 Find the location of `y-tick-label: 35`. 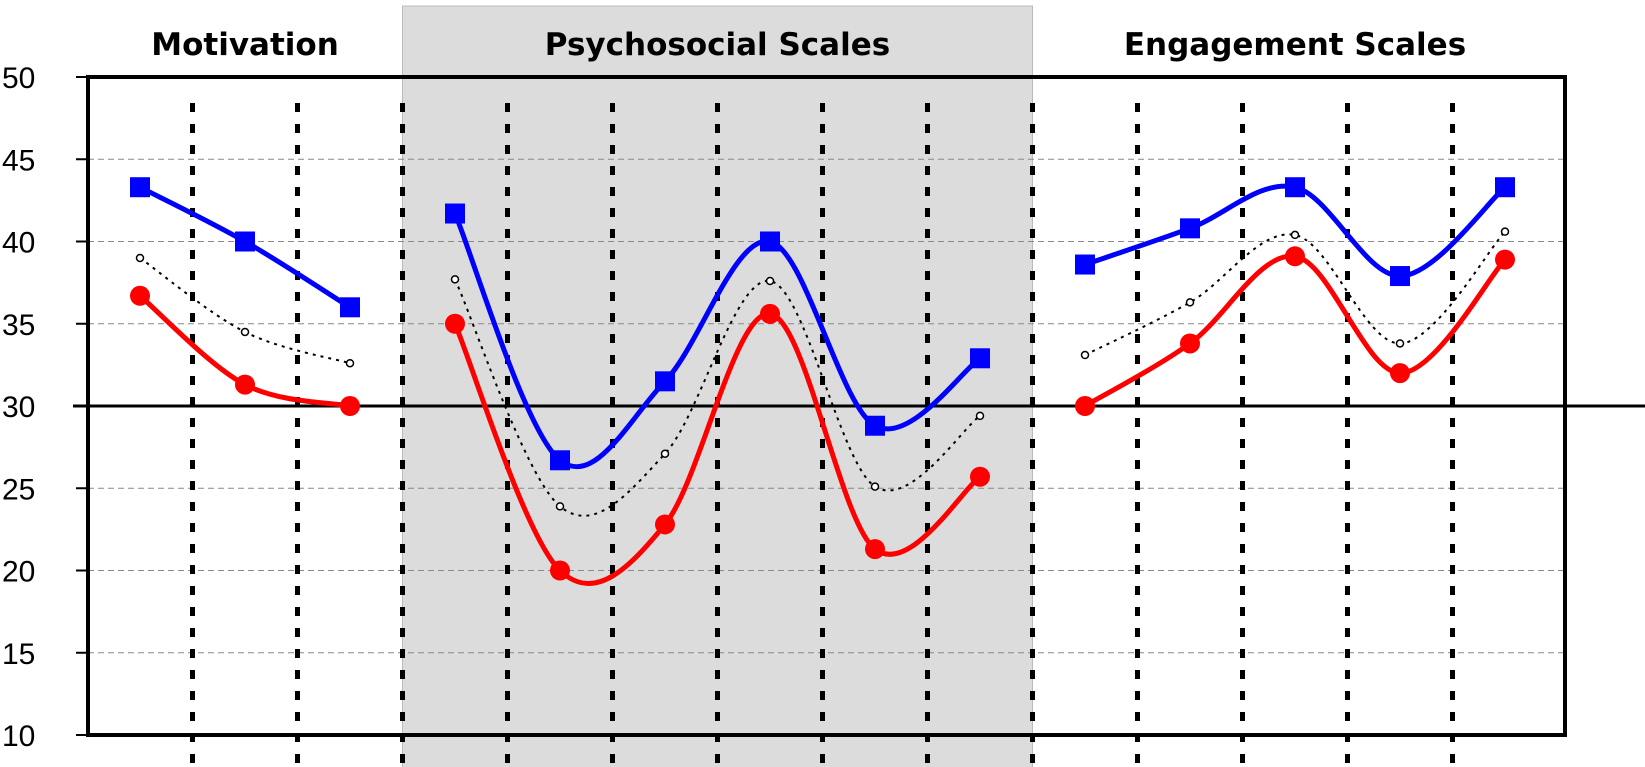

y-tick-label: 35 is located at coordinates (18, 325).